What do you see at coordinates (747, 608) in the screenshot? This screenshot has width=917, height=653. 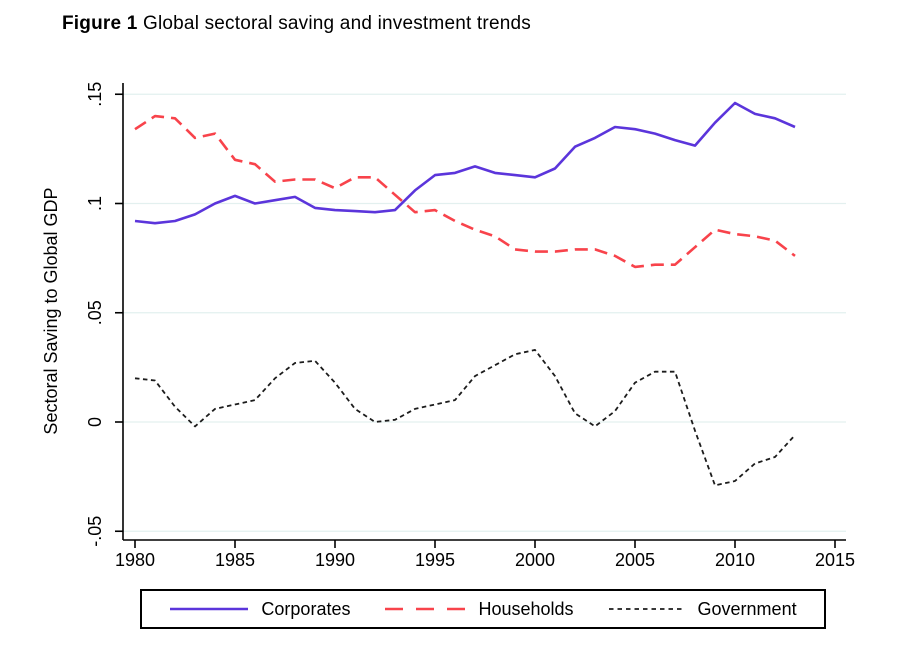 I see `legend-label-government: Government` at bounding box center [747, 608].